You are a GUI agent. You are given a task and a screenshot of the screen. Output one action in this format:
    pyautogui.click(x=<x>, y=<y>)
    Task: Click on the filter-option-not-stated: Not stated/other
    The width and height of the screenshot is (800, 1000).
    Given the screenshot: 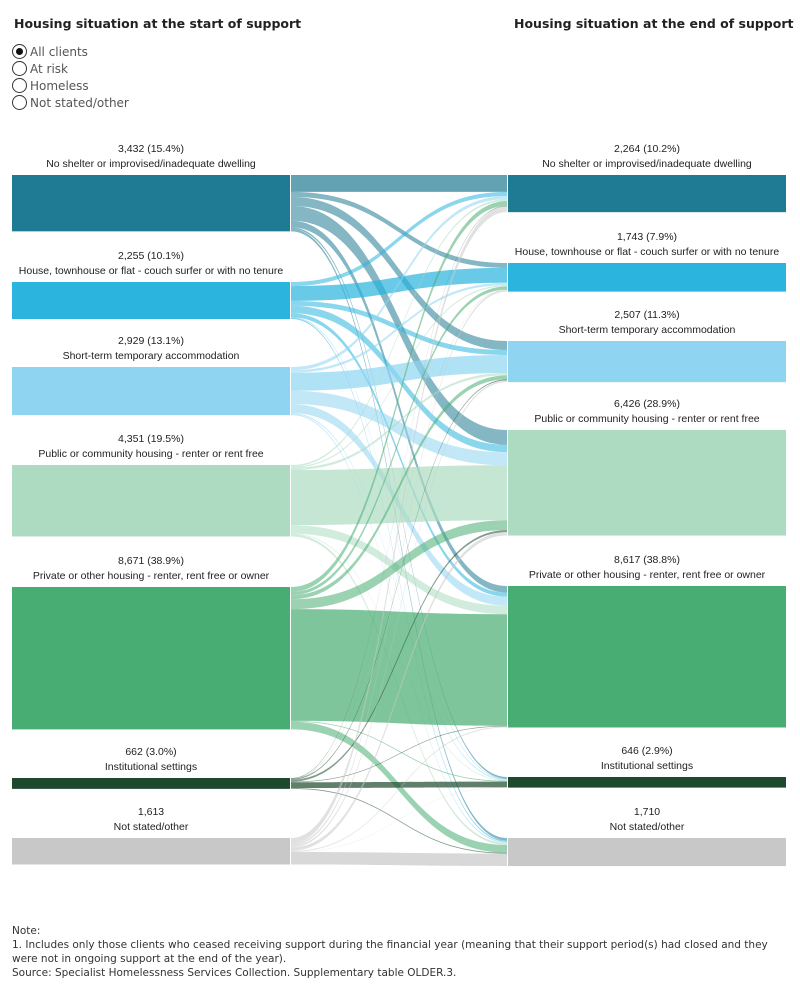 What is the action you would take?
    pyautogui.click(x=70, y=102)
    